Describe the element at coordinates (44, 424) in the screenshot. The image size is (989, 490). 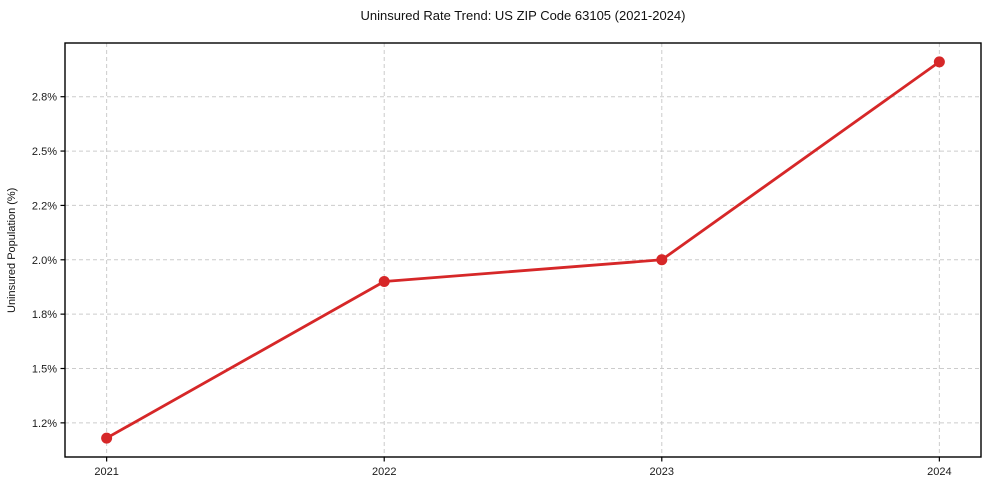
I see `y-tick-label: 1.2%` at that location.